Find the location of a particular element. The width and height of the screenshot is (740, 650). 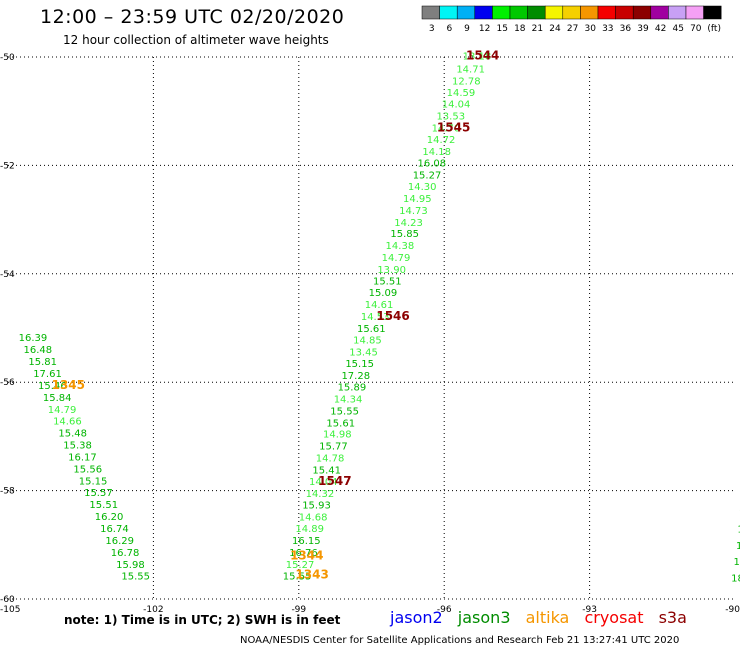

swh-label: 15.56 is located at coordinates (87, 469).